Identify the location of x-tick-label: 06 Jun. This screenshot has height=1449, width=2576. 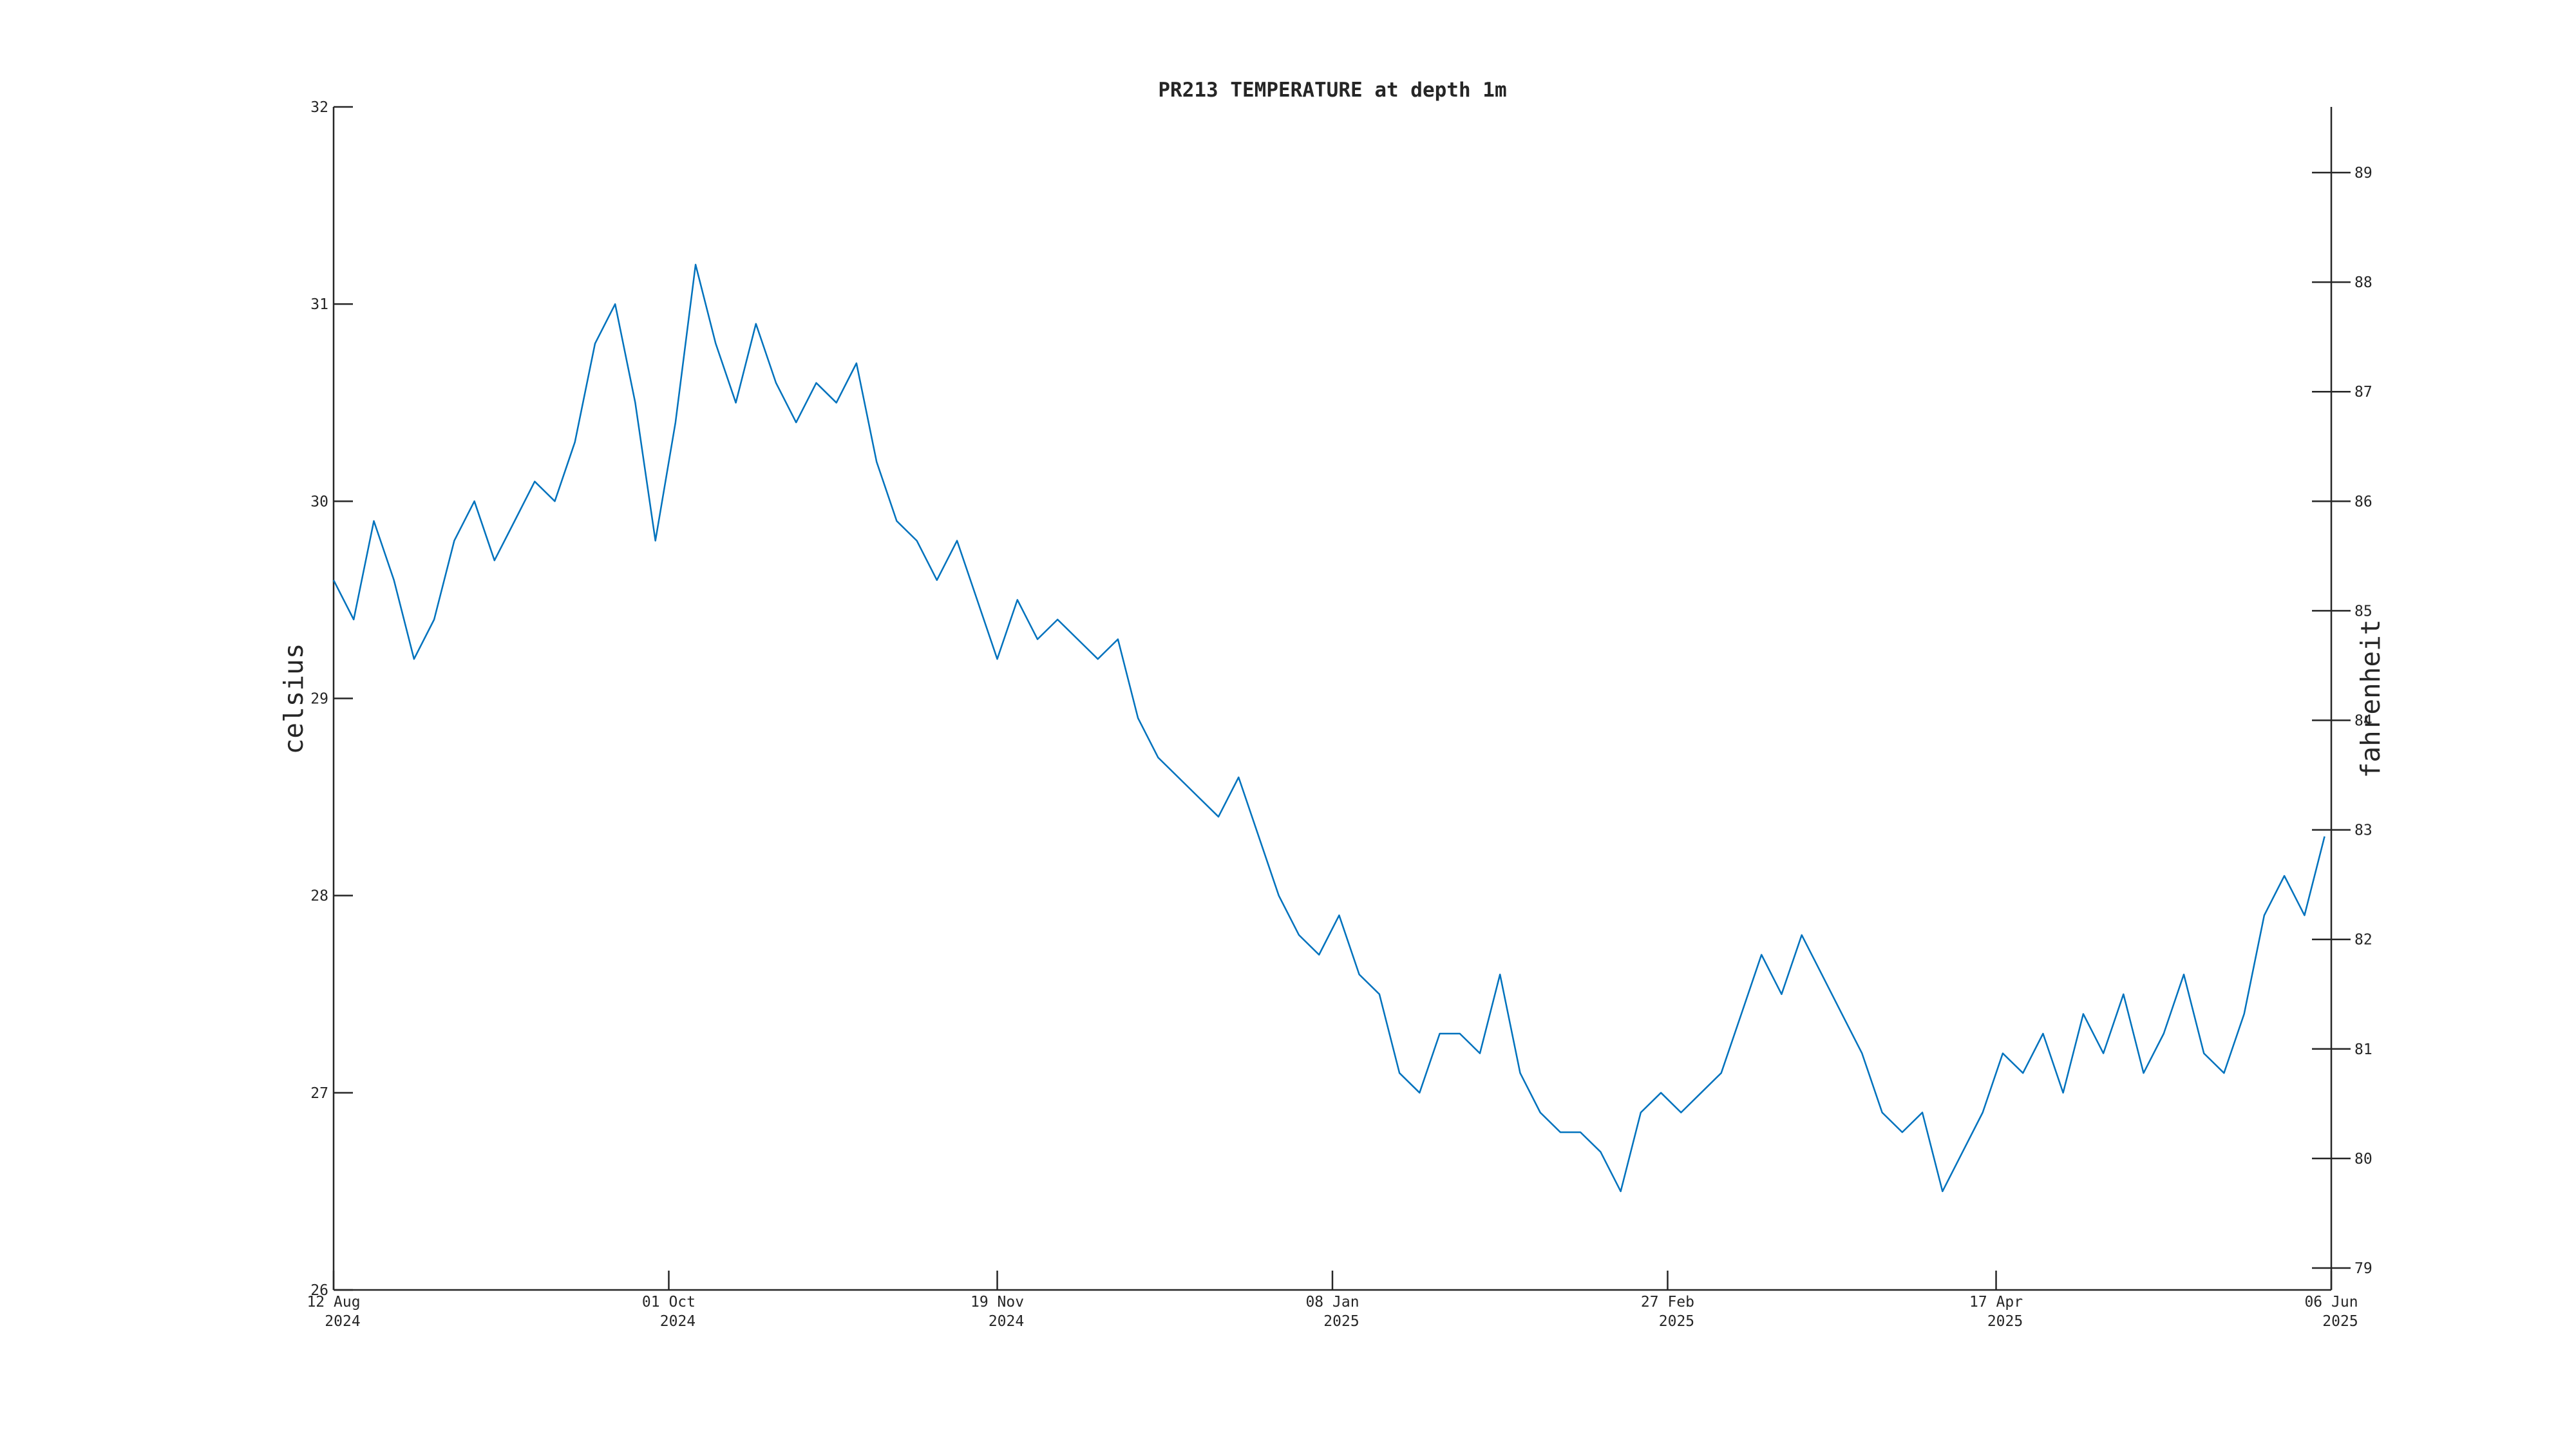
(2331, 1302).